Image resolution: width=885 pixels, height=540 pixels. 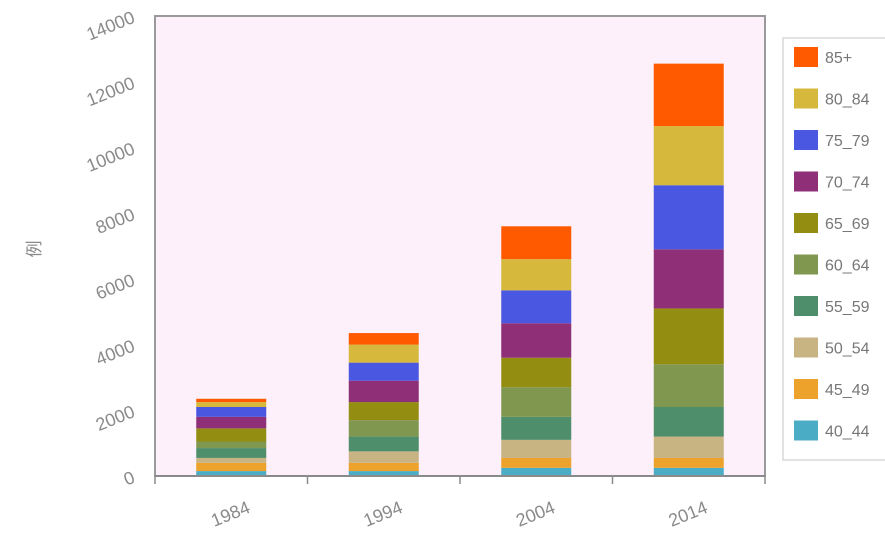 I want to click on y-tick-label: 0, so click(x=129, y=478).